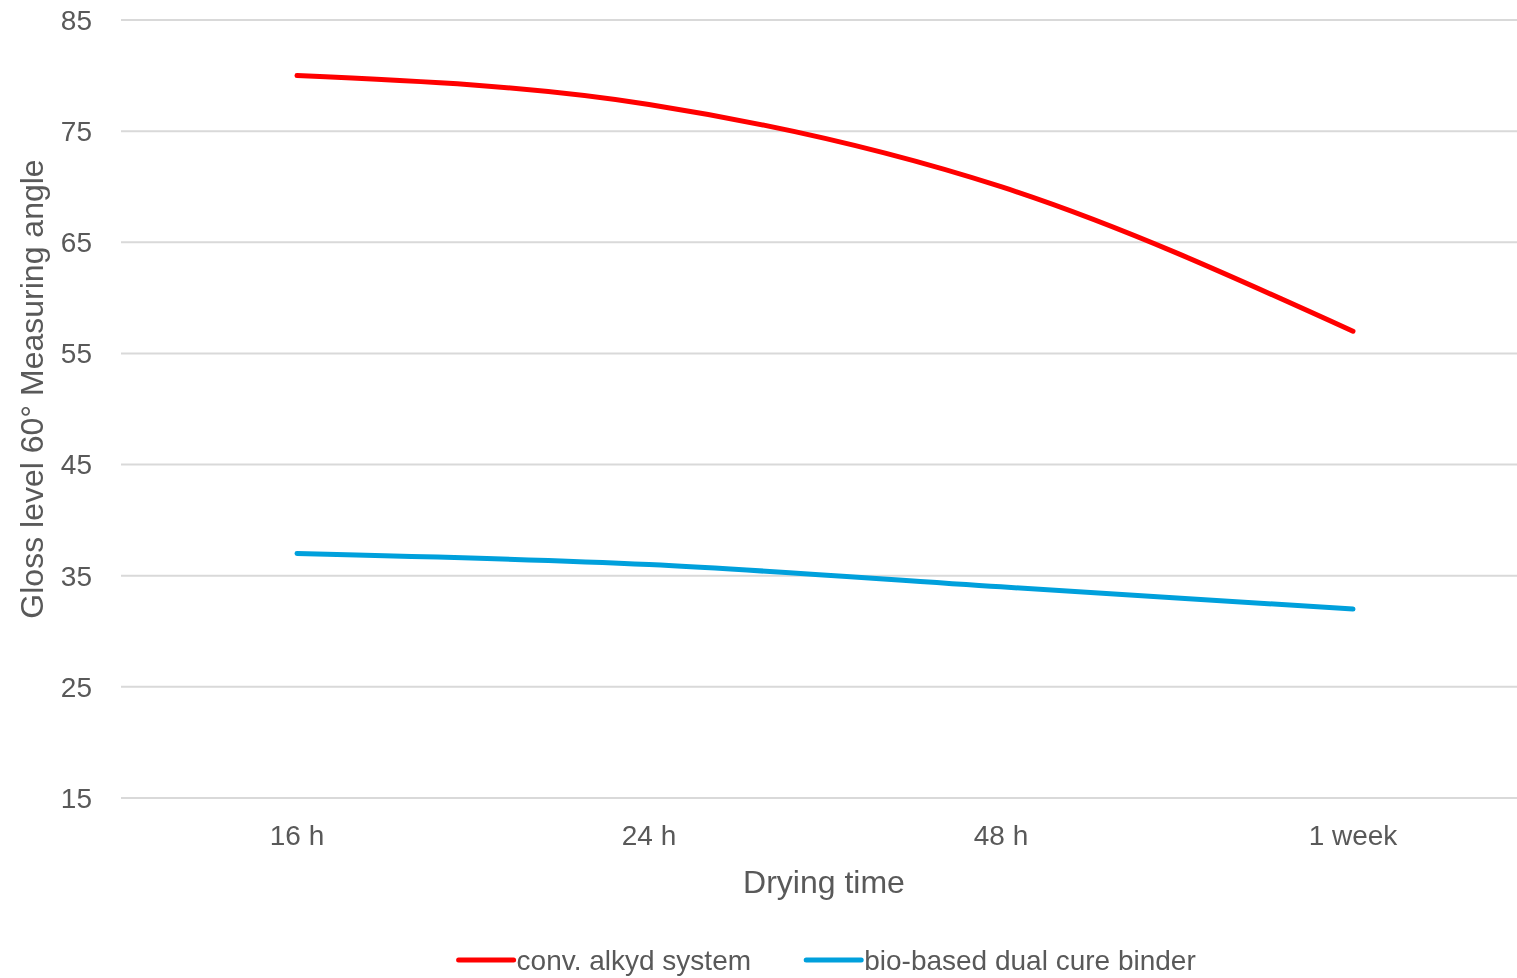  What do you see at coordinates (76, 354) in the screenshot?
I see `y-tick-label: 55` at bounding box center [76, 354].